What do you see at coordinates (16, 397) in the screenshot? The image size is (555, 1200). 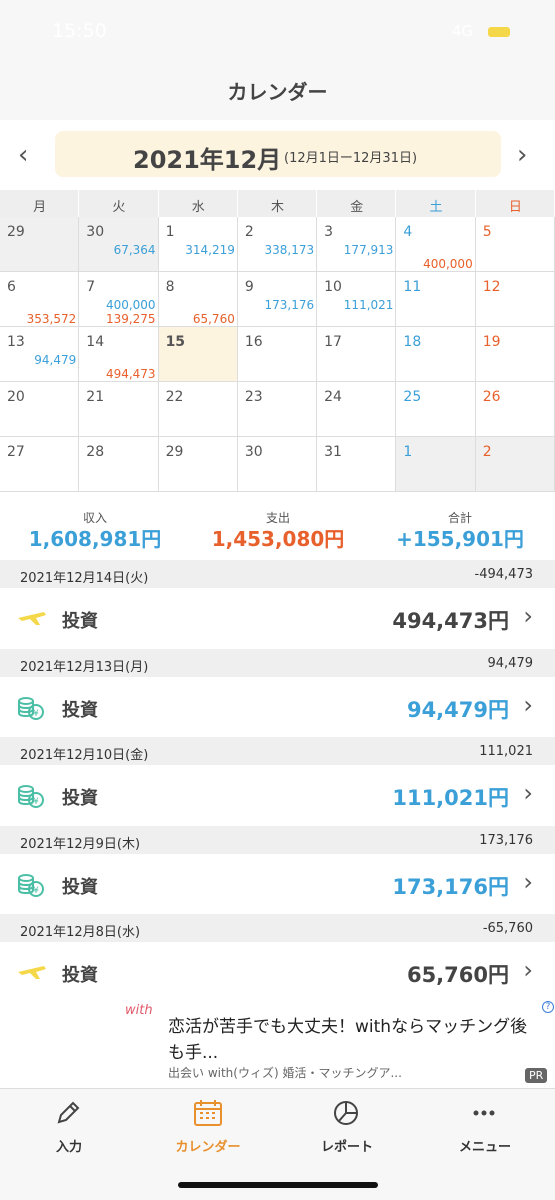 I see `day-number: 20` at bounding box center [16, 397].